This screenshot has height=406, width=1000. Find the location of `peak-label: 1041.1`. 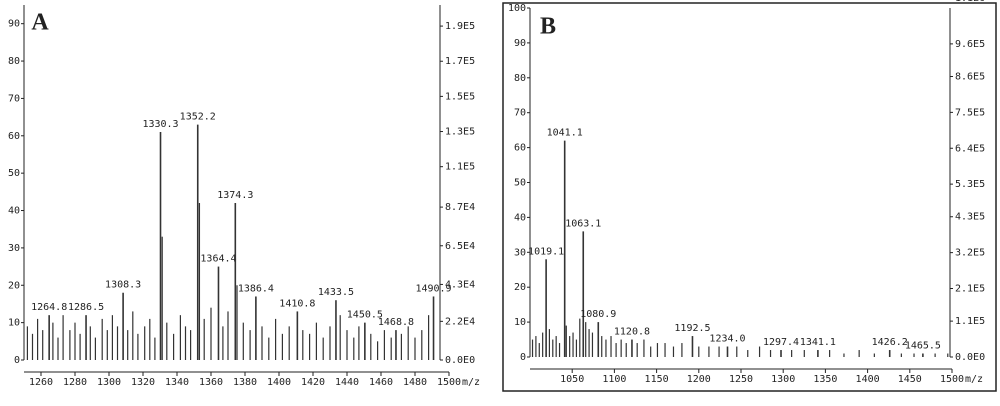

peak-label: 1041.1 is located at coordinates (565, 133).